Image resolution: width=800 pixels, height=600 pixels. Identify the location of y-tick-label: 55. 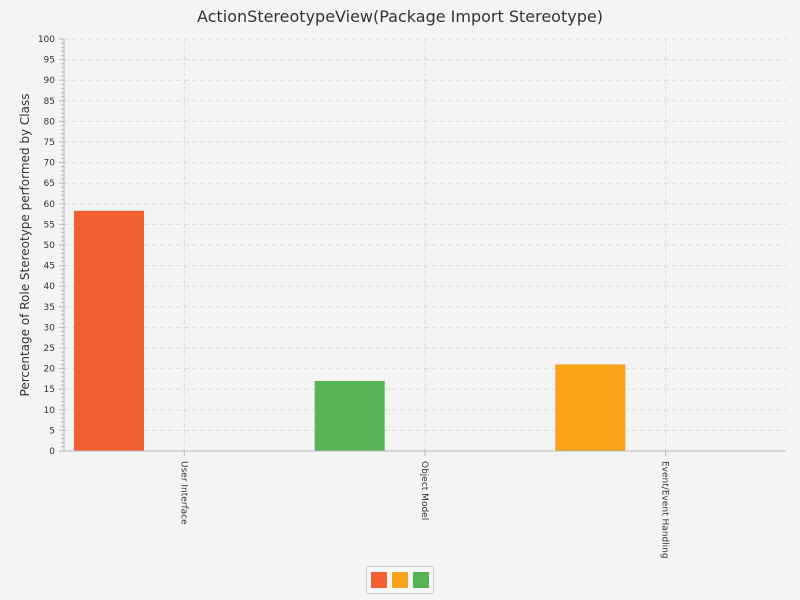
(49, 225).